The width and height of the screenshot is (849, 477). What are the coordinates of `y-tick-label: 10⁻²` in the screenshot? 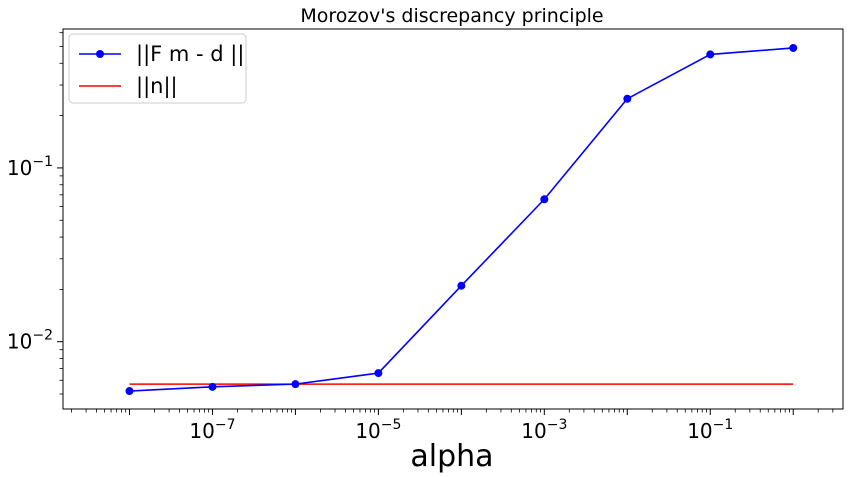 It's located at (30, 341).